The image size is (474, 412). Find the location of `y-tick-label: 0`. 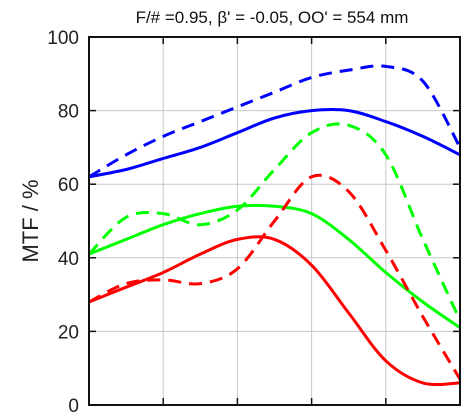

y-tick-label: 0 is located at coordinates (73, 404).